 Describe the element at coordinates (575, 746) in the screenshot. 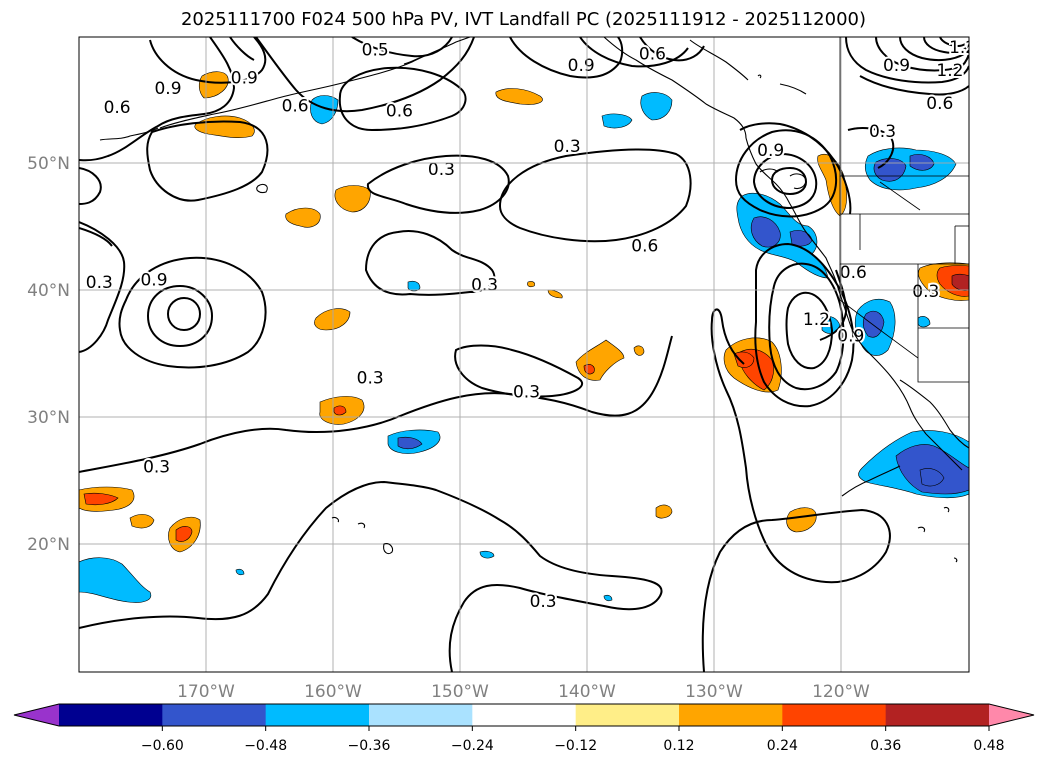

I see `colorbar-tick-label: −0.12` at that location.